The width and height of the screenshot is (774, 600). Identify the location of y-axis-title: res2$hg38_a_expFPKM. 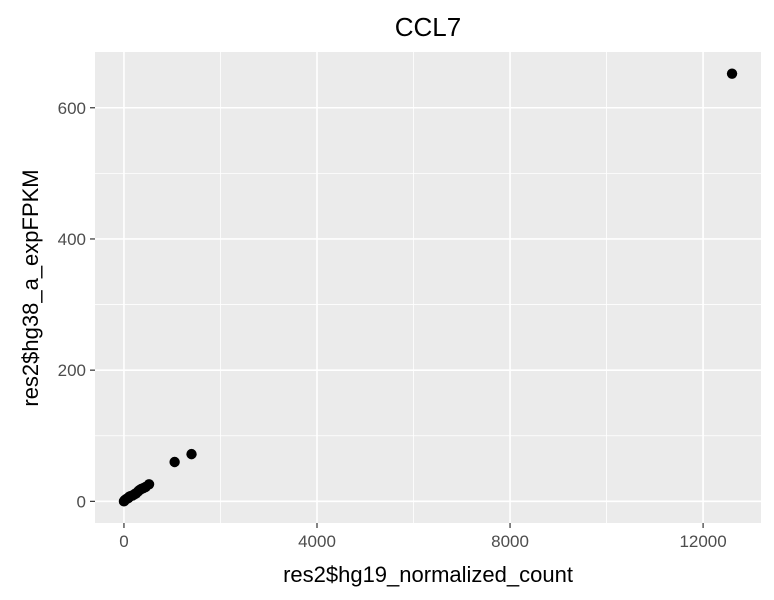
(30, 287).